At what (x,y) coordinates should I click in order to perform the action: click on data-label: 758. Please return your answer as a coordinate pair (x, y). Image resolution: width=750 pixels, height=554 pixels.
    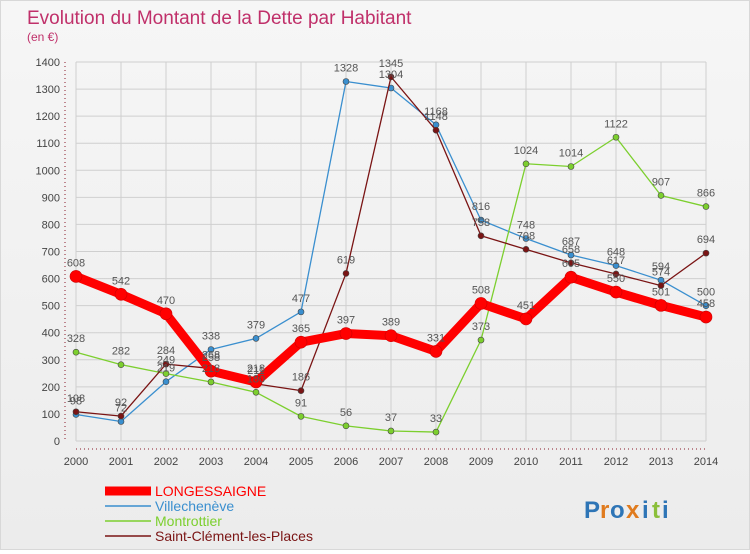
    Looking at the image, I should click on (481, 223).